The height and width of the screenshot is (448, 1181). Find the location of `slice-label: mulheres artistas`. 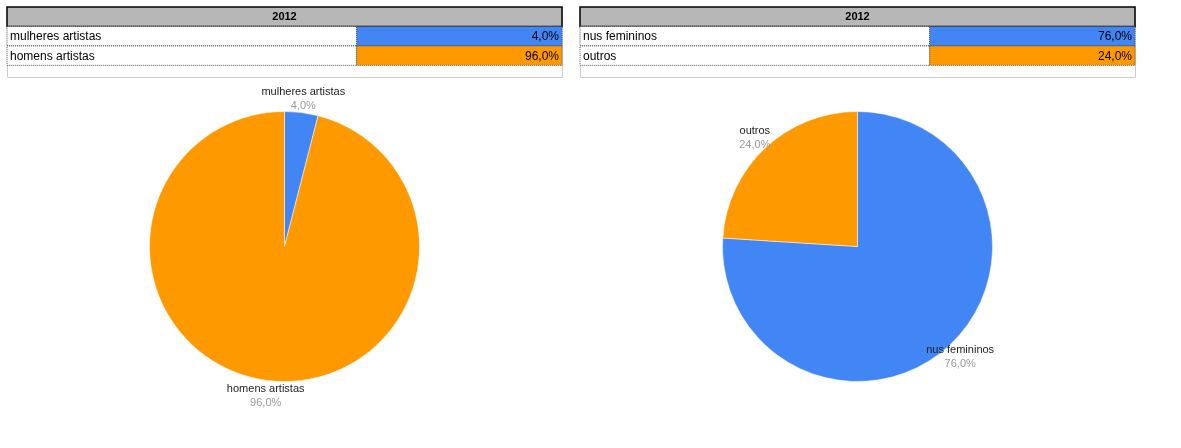

slice-label: mulheres artistas is located at coordinates (303, 90).